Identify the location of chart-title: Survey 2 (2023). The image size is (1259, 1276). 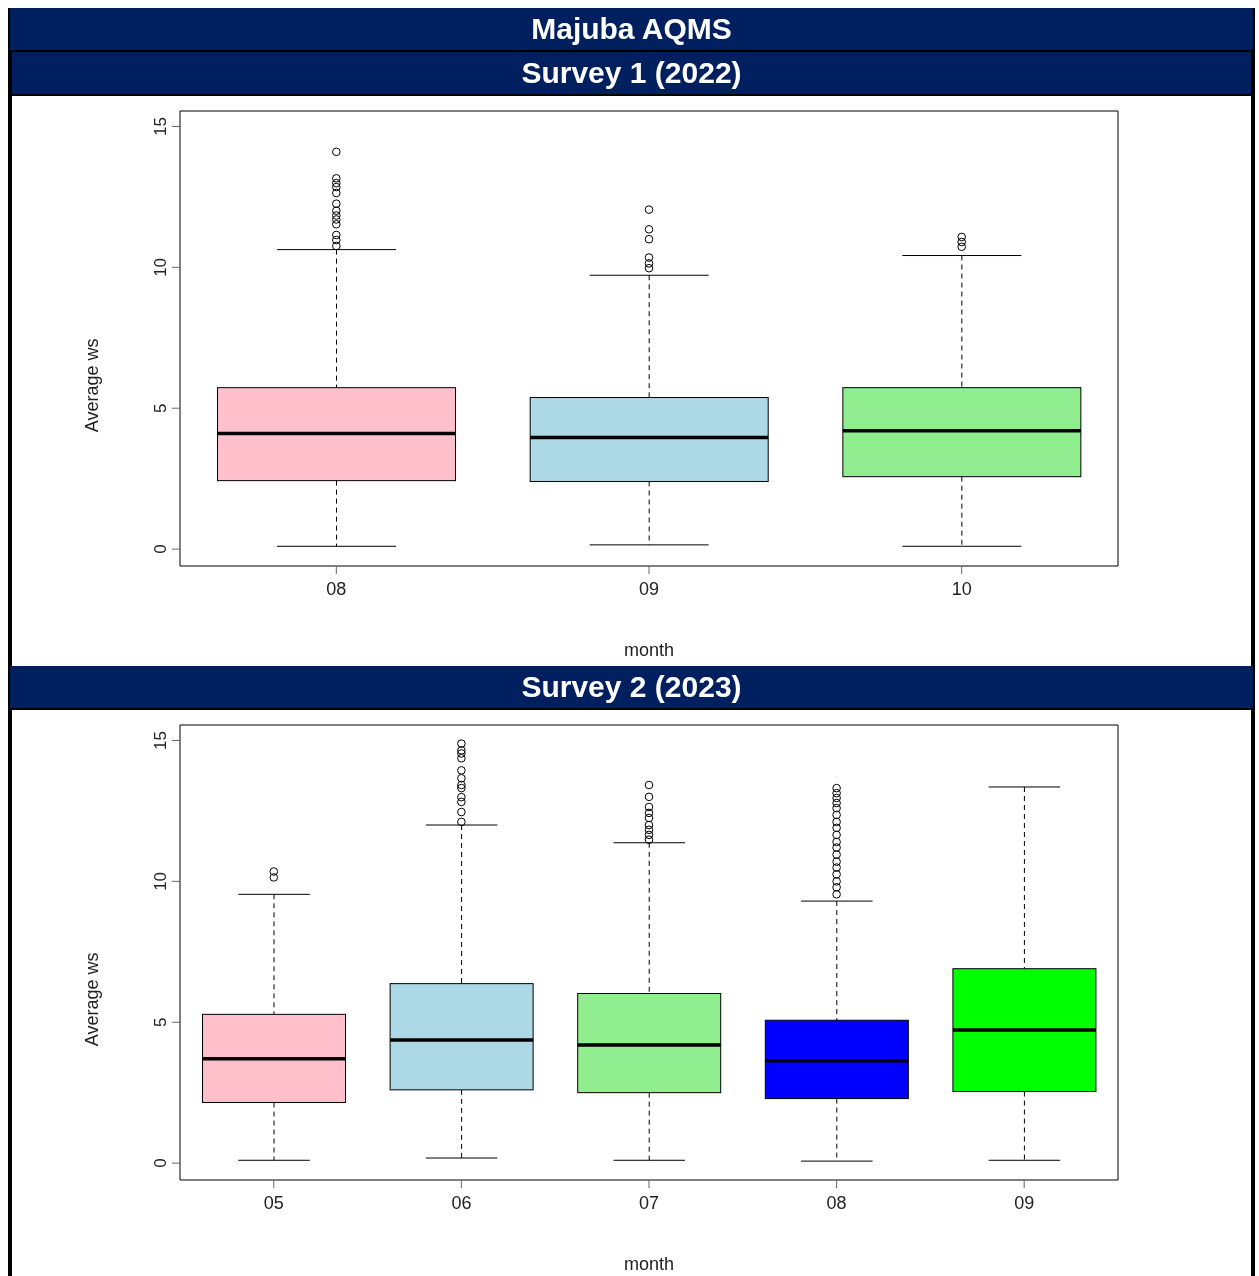
(631, 688).